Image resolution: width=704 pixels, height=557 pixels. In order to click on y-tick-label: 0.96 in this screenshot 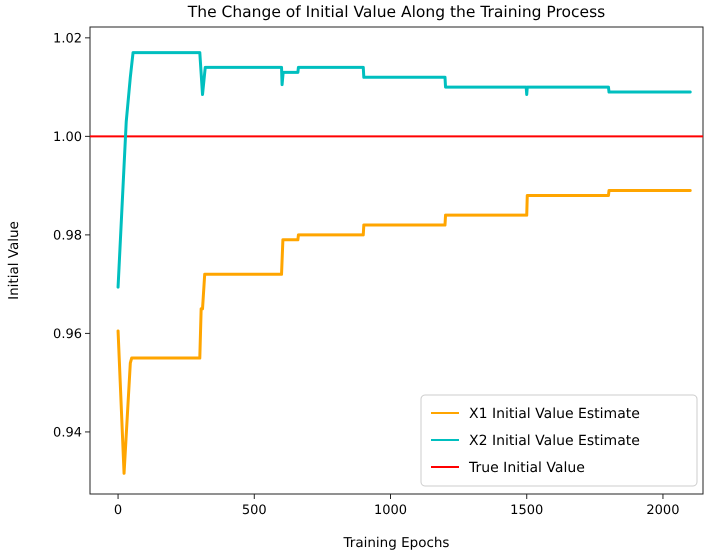, I will do `click(67, 334)`.